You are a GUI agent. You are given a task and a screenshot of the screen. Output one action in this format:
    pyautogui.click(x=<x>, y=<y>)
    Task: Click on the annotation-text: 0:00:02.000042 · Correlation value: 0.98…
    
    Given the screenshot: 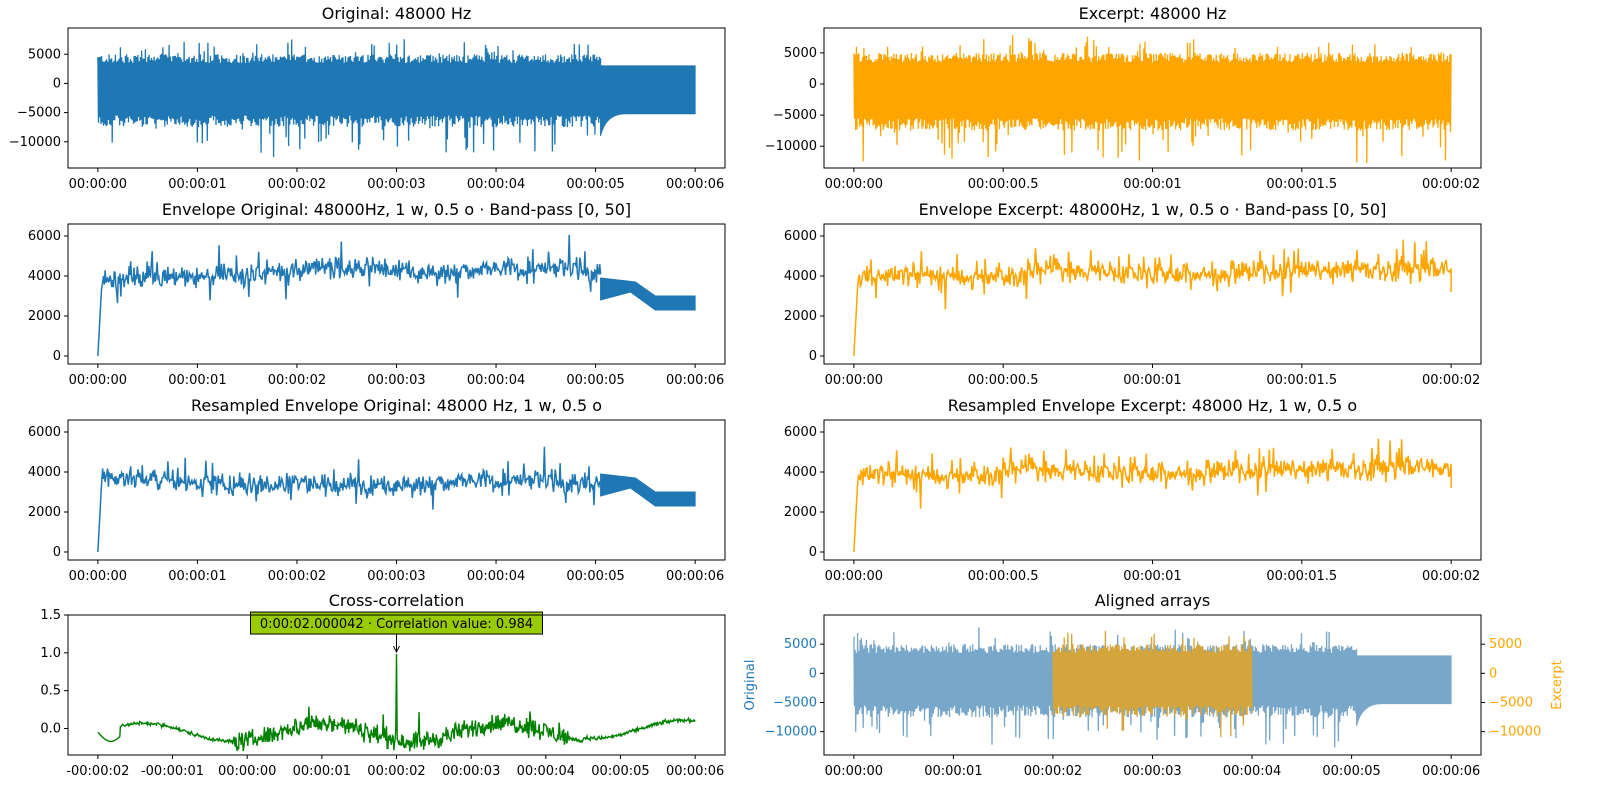 What is the action you would take?
    pyautogui.click(x=396, y=624)
    